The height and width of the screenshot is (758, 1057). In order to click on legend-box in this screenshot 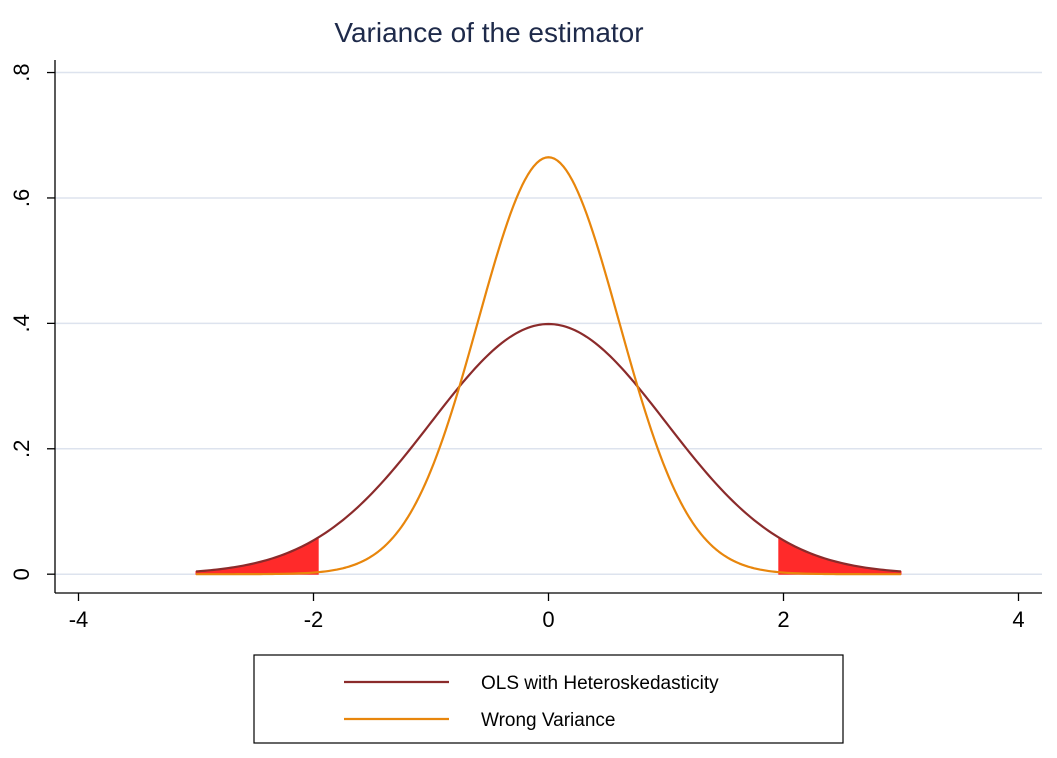, I will do `click(548, 699)`.